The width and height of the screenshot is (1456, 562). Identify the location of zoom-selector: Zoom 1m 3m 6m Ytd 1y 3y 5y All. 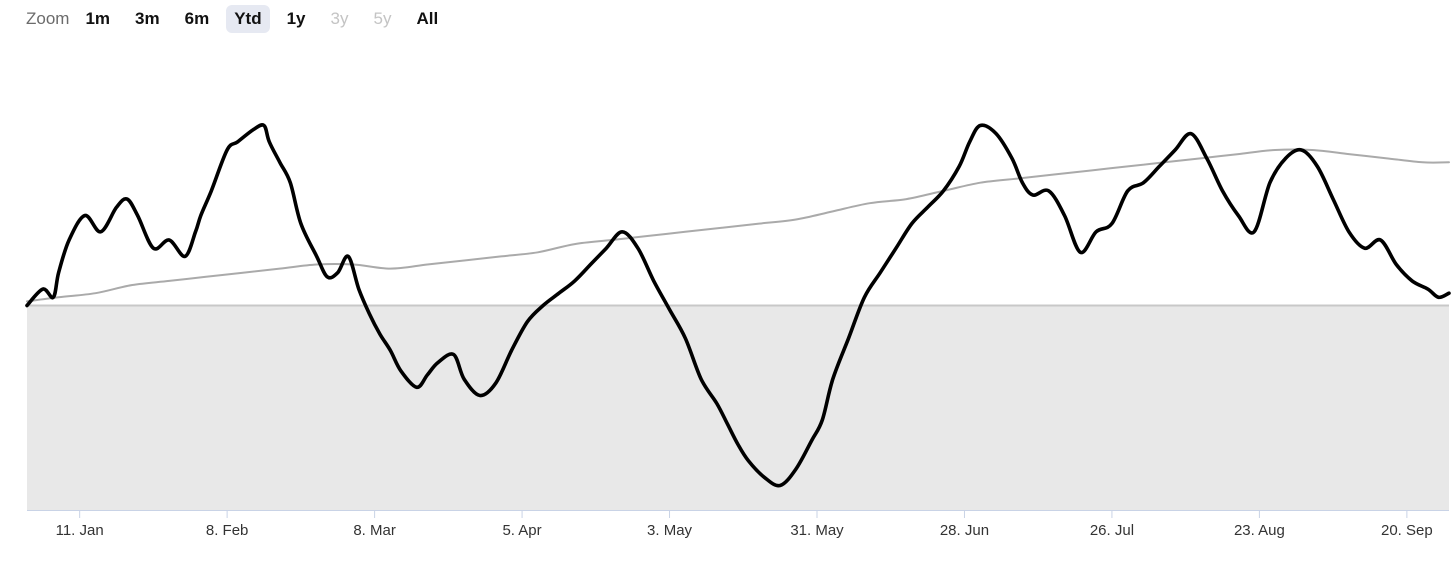
(240, 19).